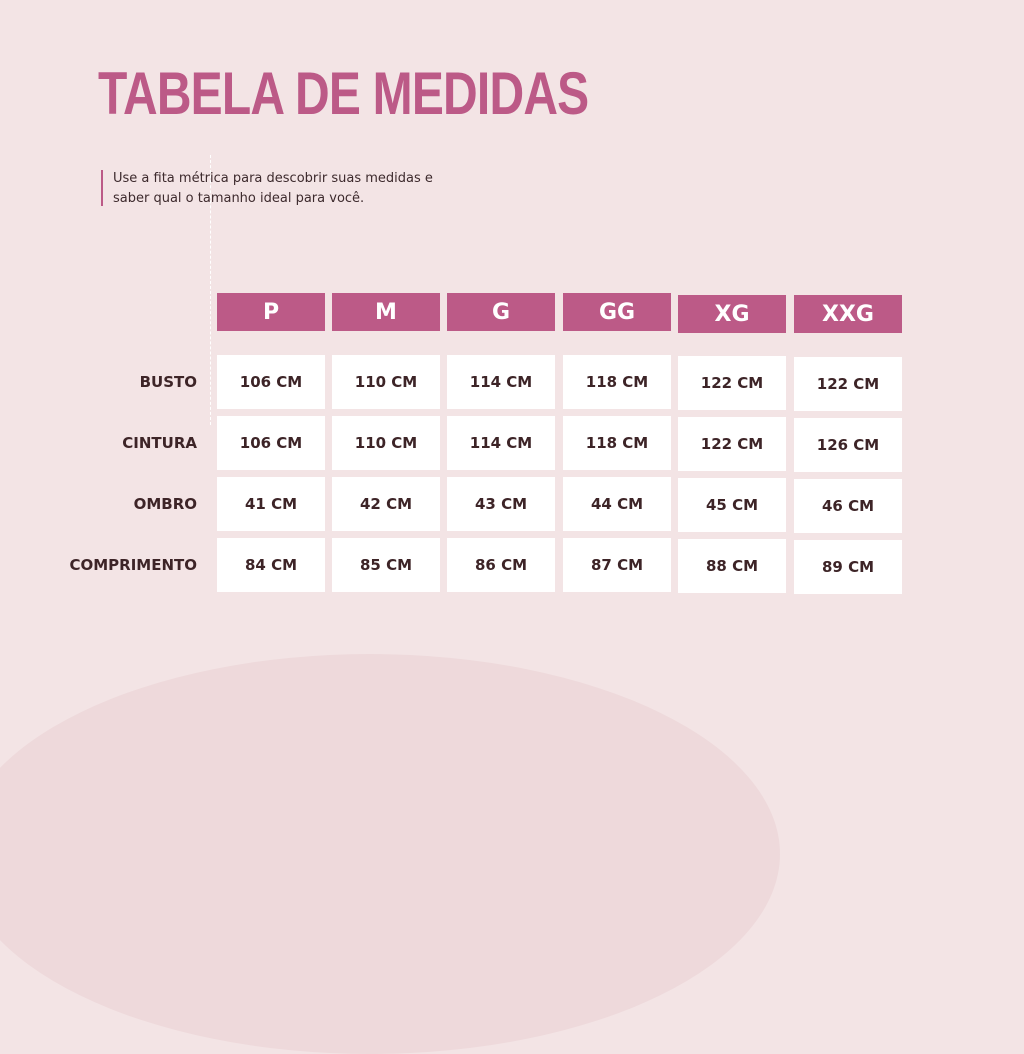  What do you see at coordinates (386, 504) in the screenshot?
I see `table-cell: 42 CM` at bounding box center [386, 504].